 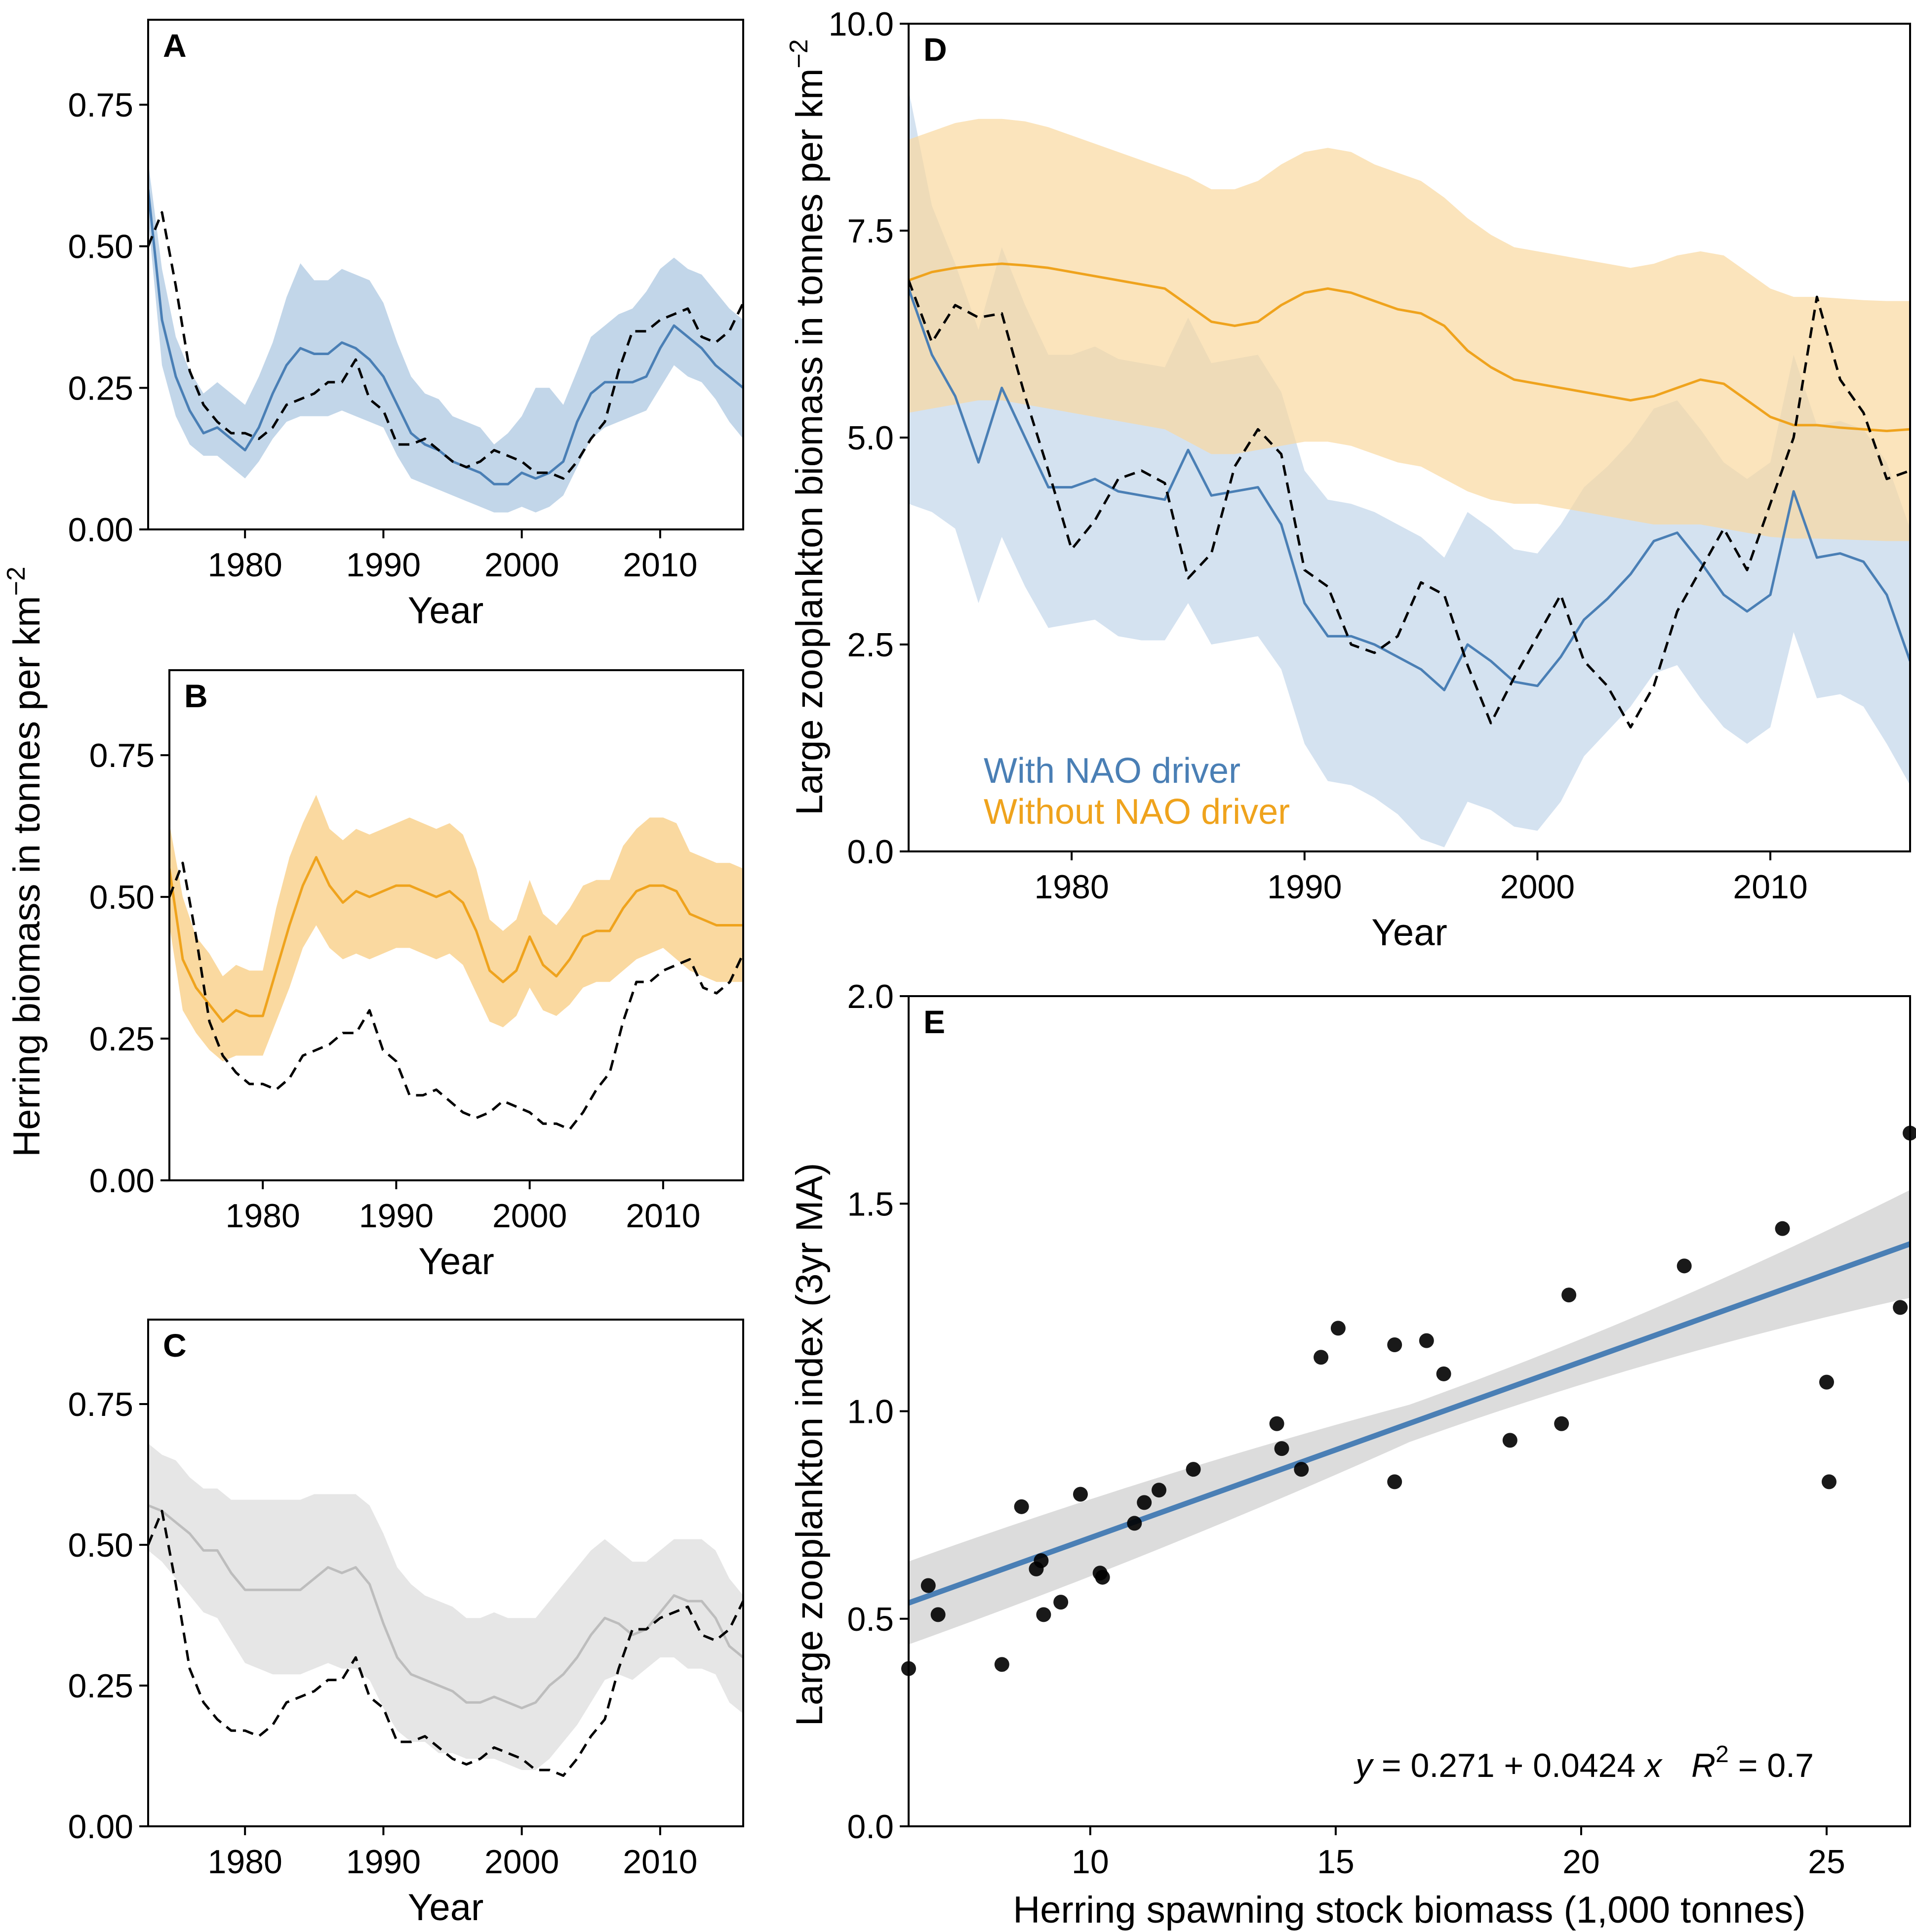 I want to click on y-tick-label: 2.0, so click(x=870, y=996).